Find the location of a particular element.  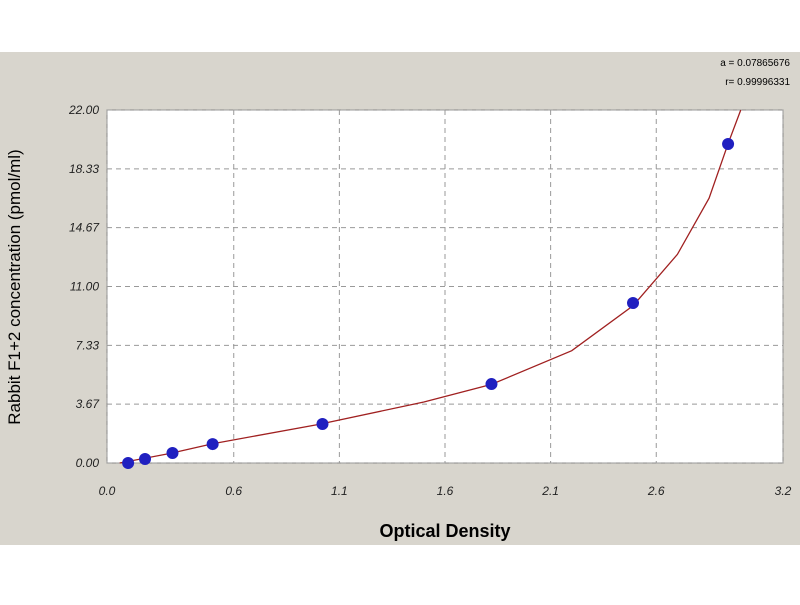

y-tick-label: 7.33 is located at coordinates (88, 345).